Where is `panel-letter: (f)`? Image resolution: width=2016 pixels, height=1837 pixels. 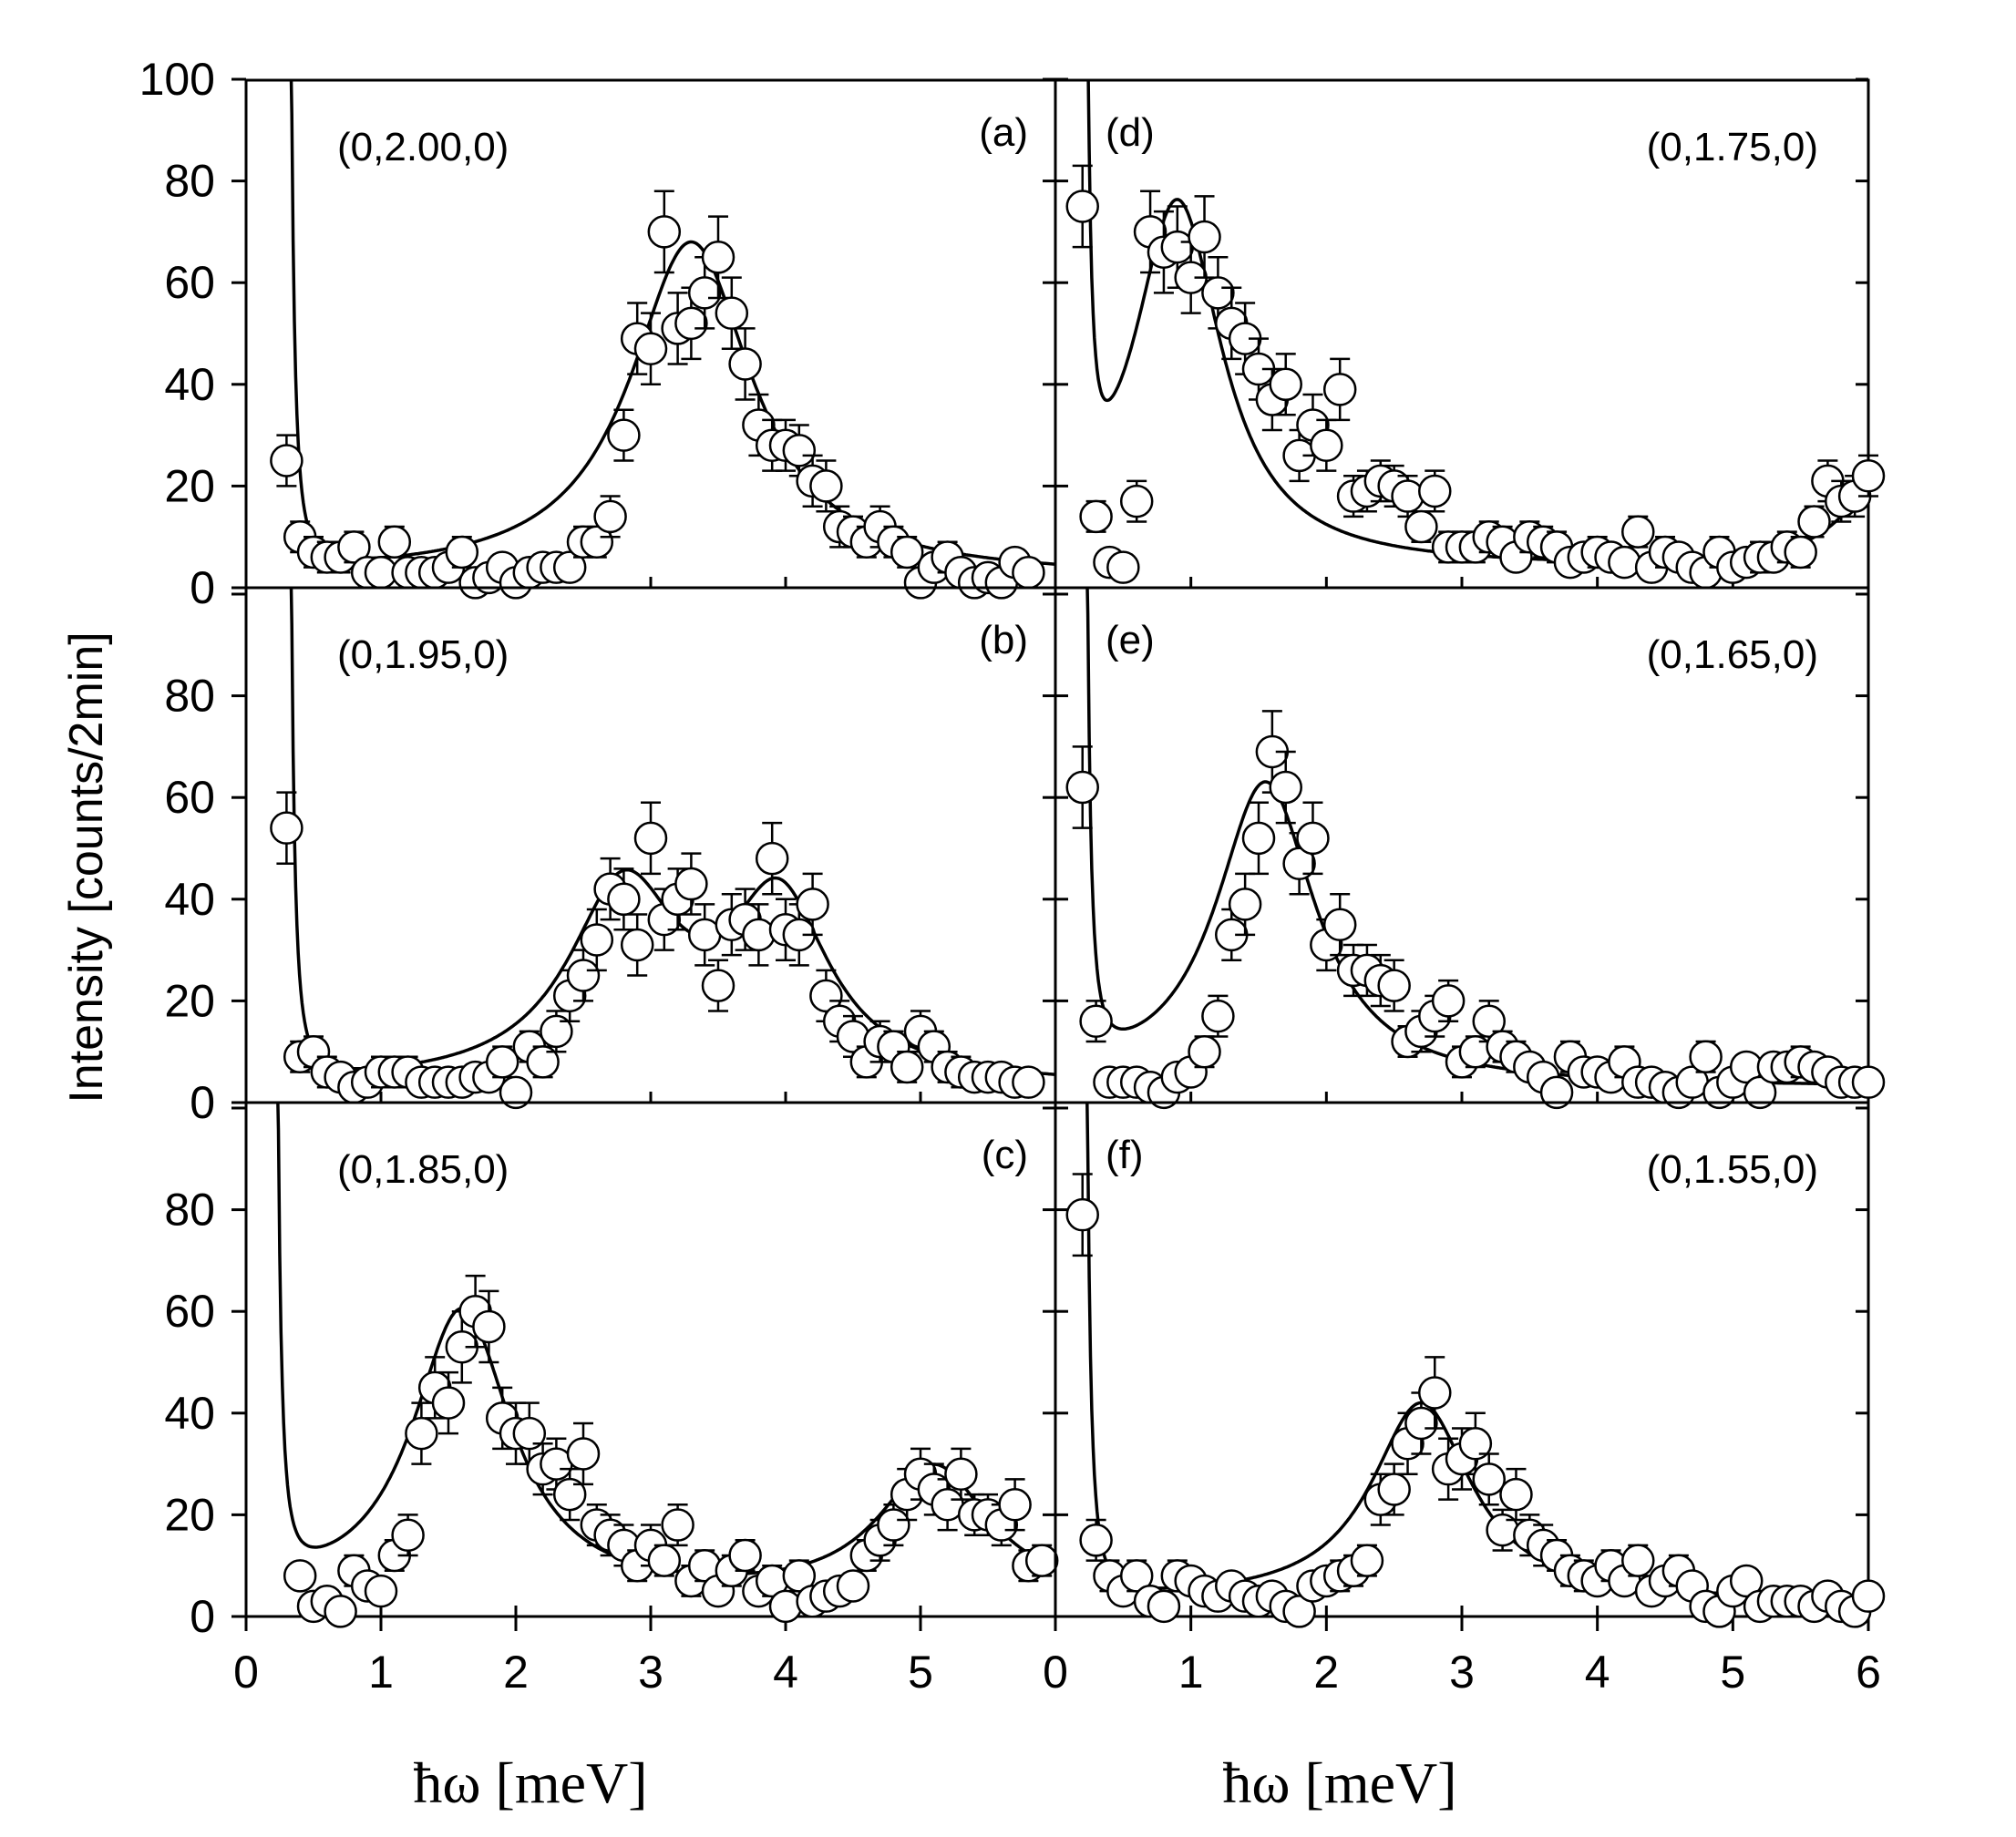 panel-letter: (f) is located at coordinates (1125, 1155).